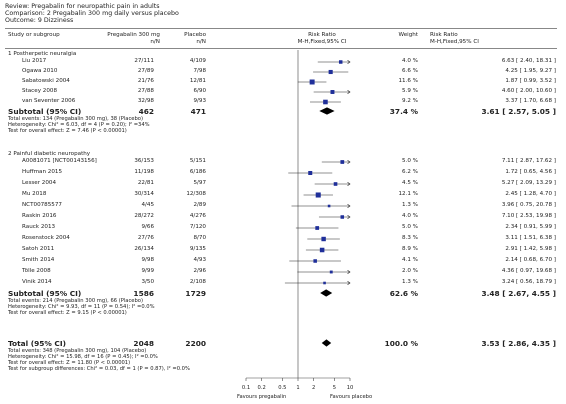 Image resolution: width=566 pixels, height=404 pixels. I want to click on study-exp: 36/153, so click(144, 161).